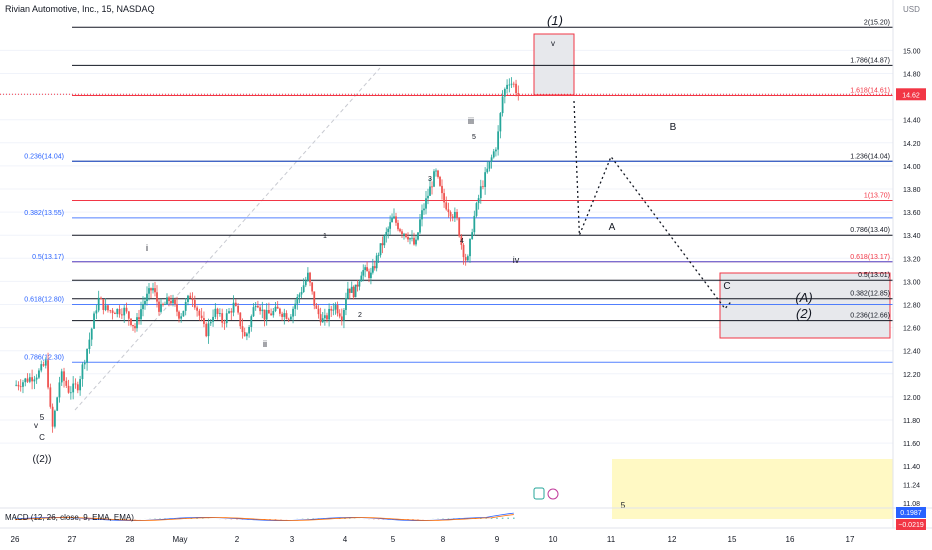 This screenshot has height=550, width=932. Describe the element at coordinates (870, 90) in the screenshot. I see `fib-level-label: 1.618(14.61)` at that location.